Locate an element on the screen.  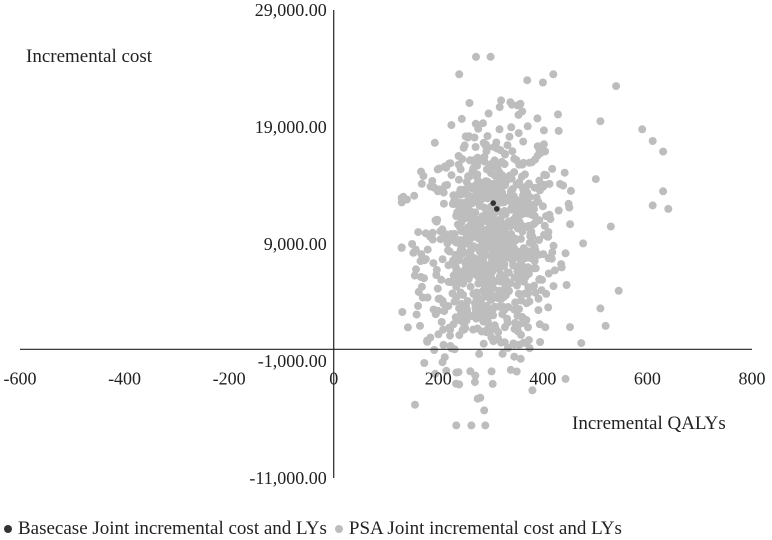
x-tick-labels: -600 -400 -200 0 200 400 600 800 is located at coordinates (385, 378).